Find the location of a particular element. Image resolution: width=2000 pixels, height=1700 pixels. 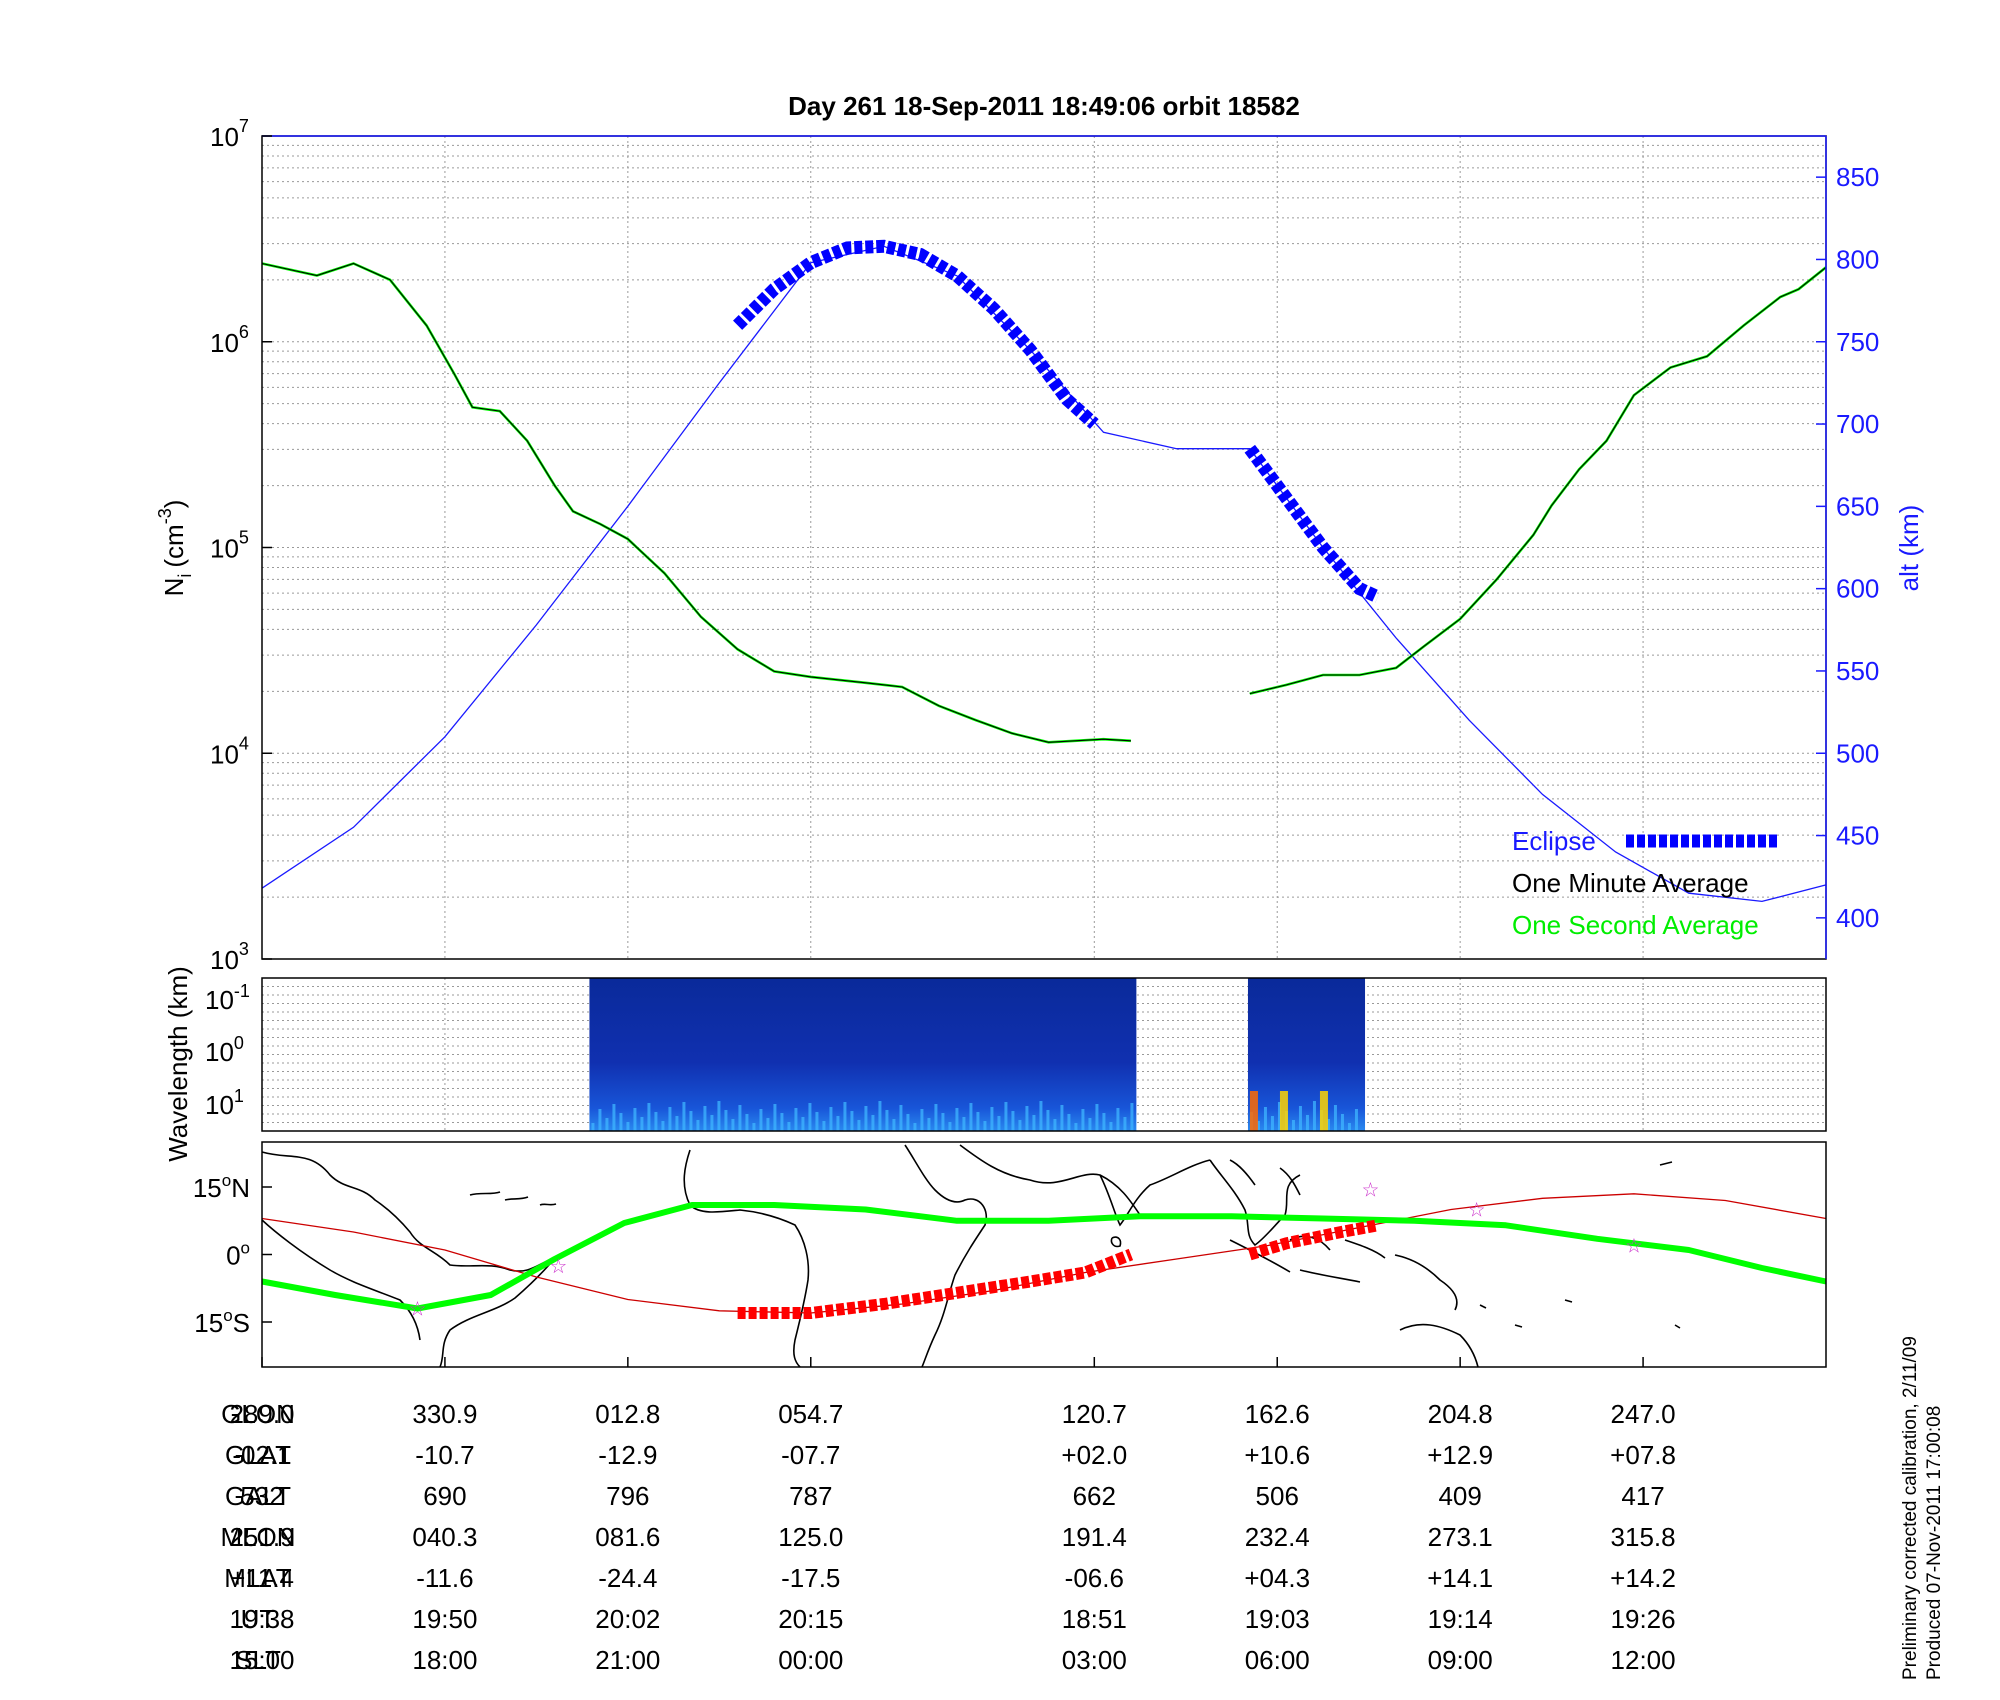

table-cell: -17.5 is located at coordinates (810, 1578).